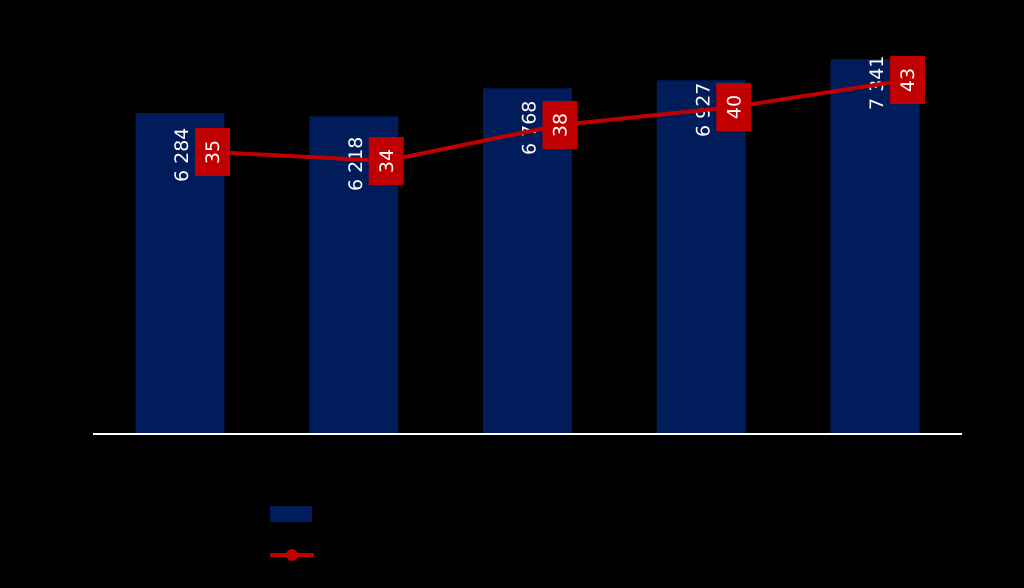 The image size is (1024, 588). I want to click on legend-bar-swatch, so click(291, 514).